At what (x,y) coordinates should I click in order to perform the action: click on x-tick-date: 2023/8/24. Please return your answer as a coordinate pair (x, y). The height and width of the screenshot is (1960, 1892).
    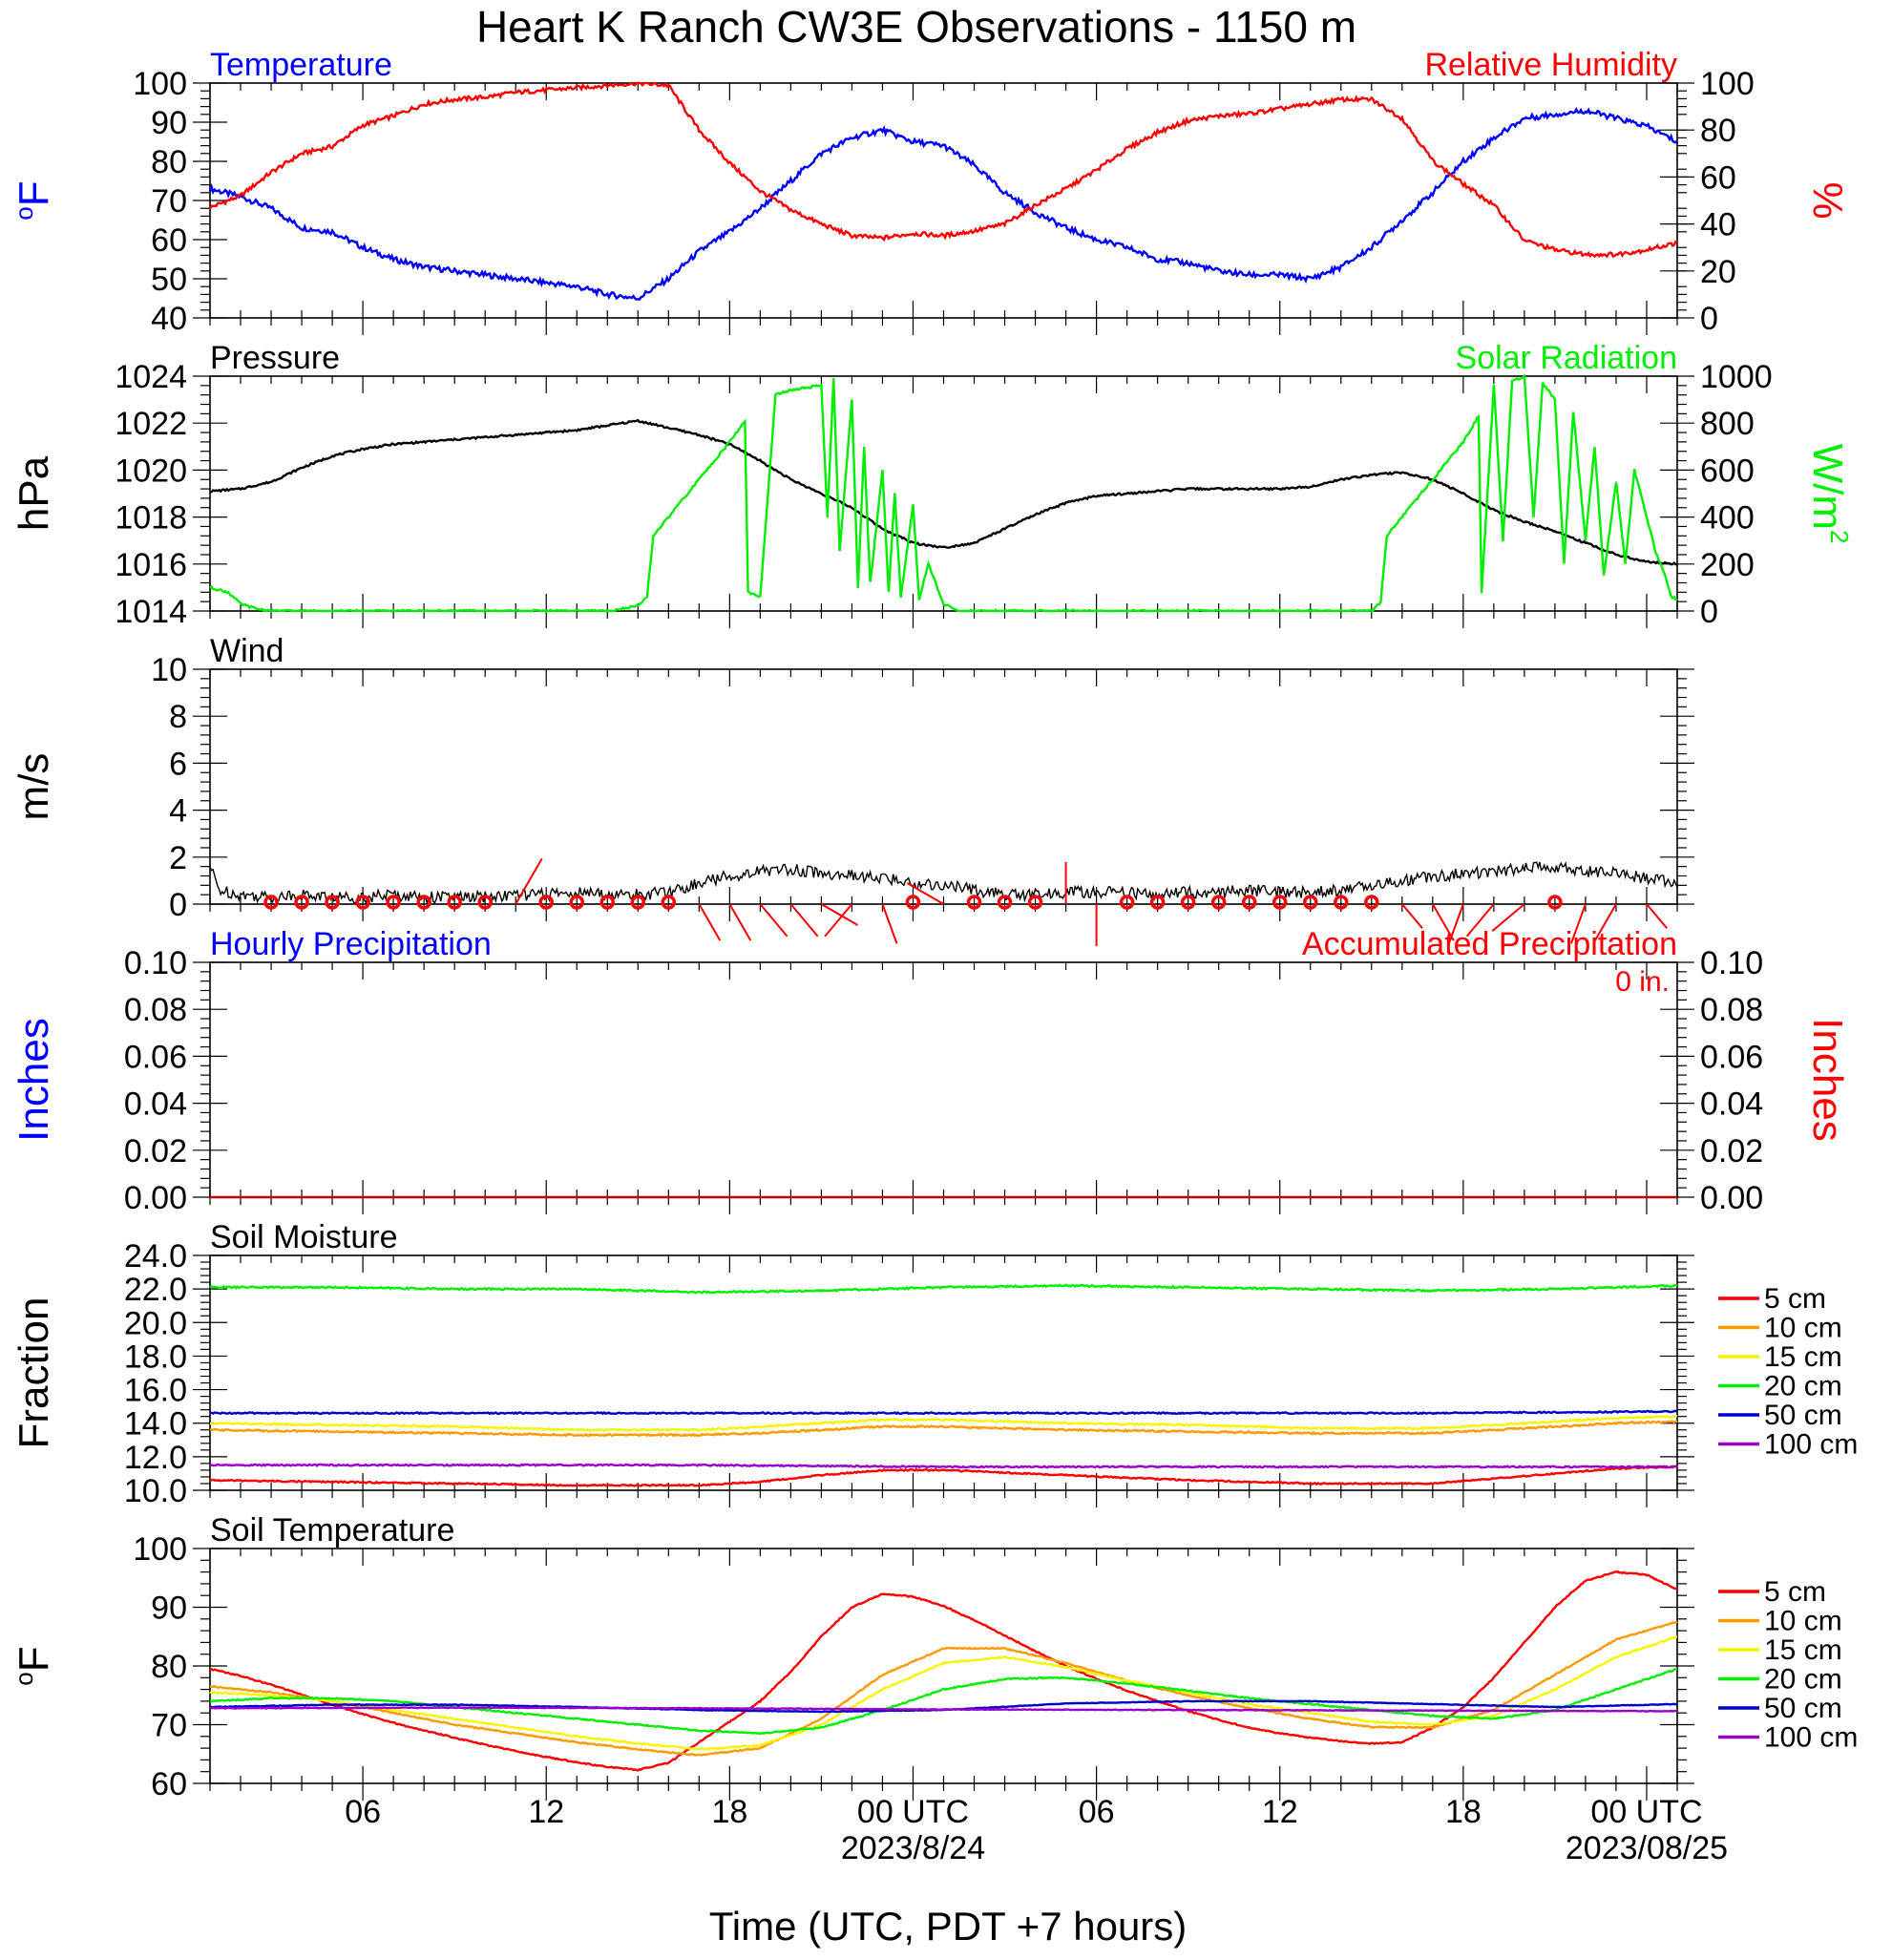
    Looking at the image, I should click on (913, 1848).